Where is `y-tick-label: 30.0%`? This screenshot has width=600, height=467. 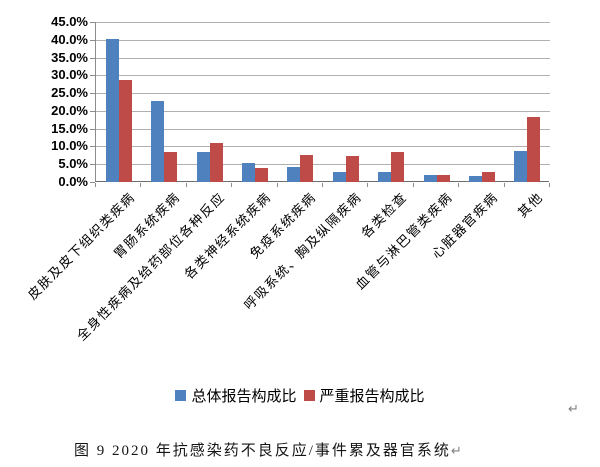
y-tick-label: 30.0% is located at coordinates (69, 75).